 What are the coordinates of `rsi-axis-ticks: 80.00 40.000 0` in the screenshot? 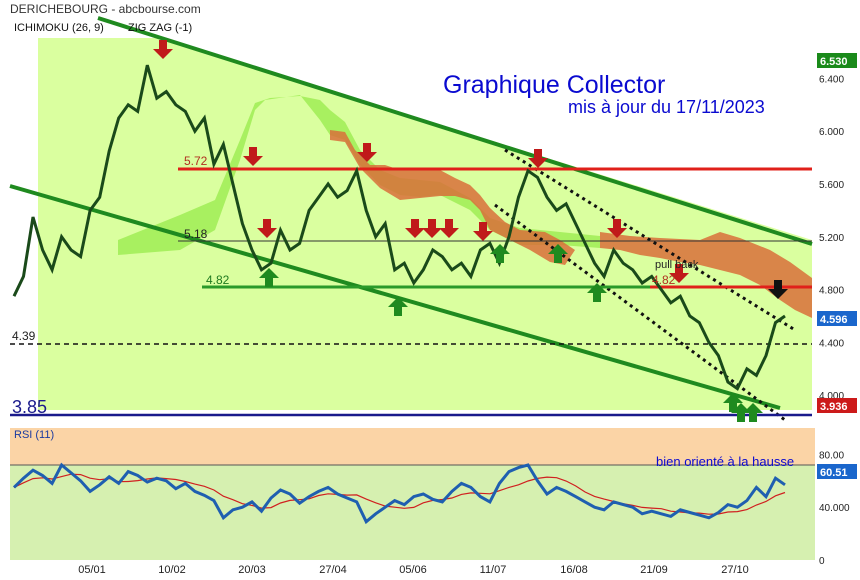 It's located at (834, 508).